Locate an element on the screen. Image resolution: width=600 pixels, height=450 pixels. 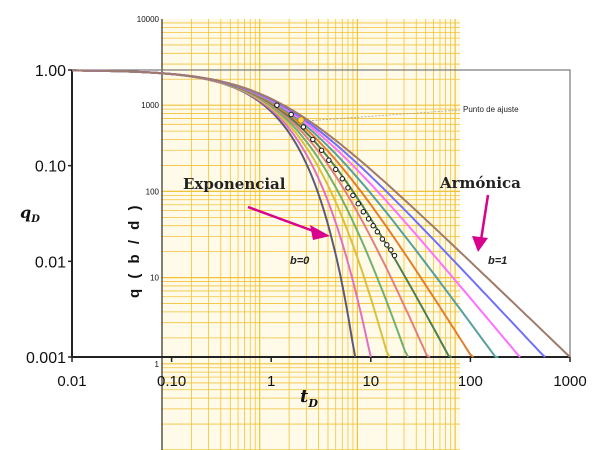
x-tick-label: 100 is located at coordinates (470, 381).